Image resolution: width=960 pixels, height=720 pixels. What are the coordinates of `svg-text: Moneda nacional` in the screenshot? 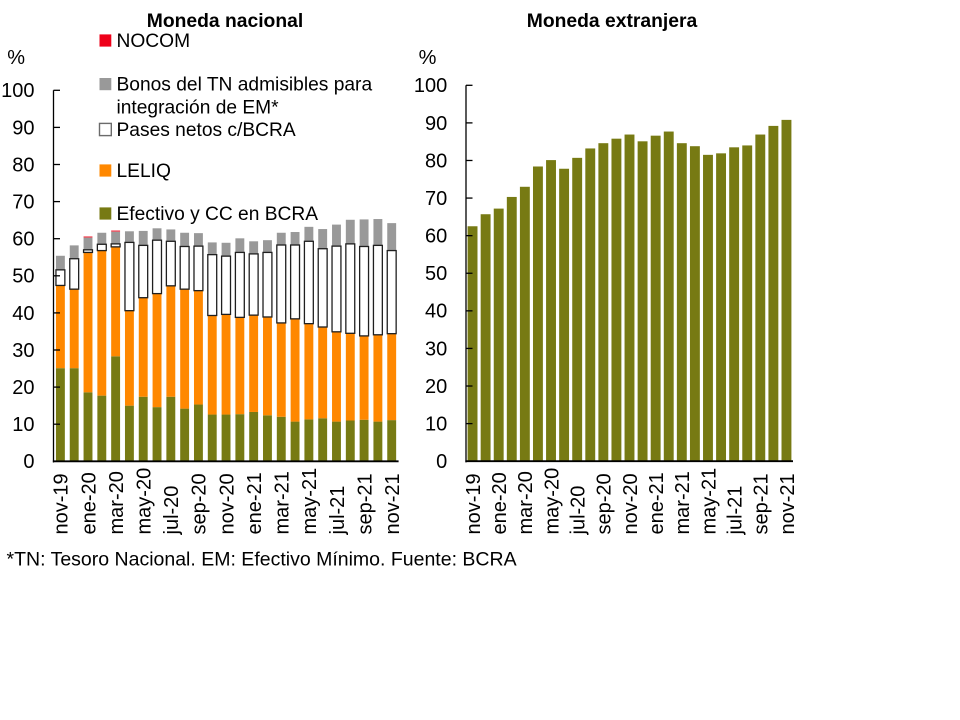 It's located at (225, 21).